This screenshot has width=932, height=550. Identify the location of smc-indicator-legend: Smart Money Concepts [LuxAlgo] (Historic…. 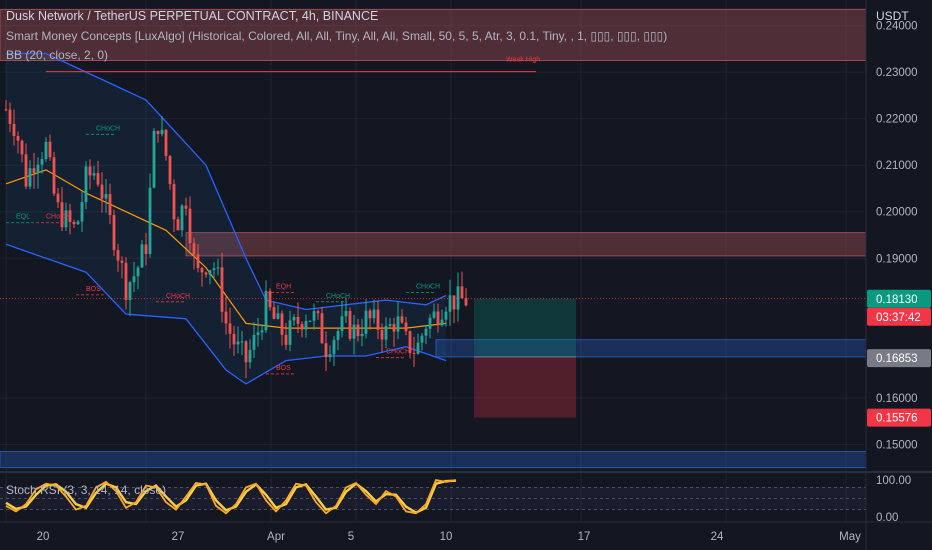
(337, 36).